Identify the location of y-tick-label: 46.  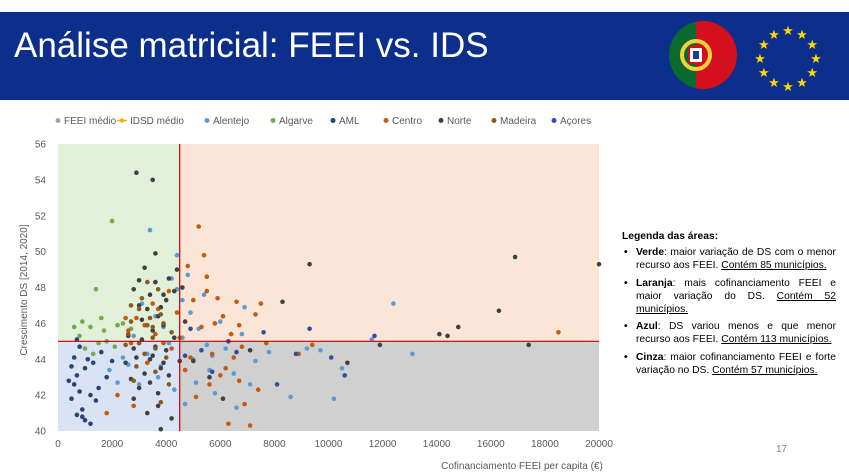
(41, 324).